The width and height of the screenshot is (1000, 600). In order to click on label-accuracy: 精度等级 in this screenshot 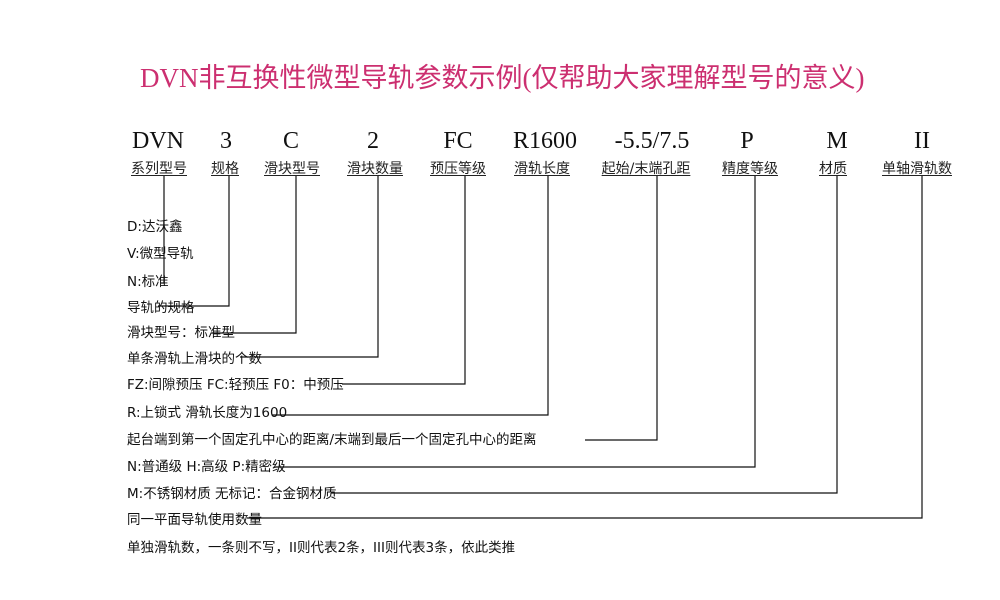, I will do `click(750, 169)`.